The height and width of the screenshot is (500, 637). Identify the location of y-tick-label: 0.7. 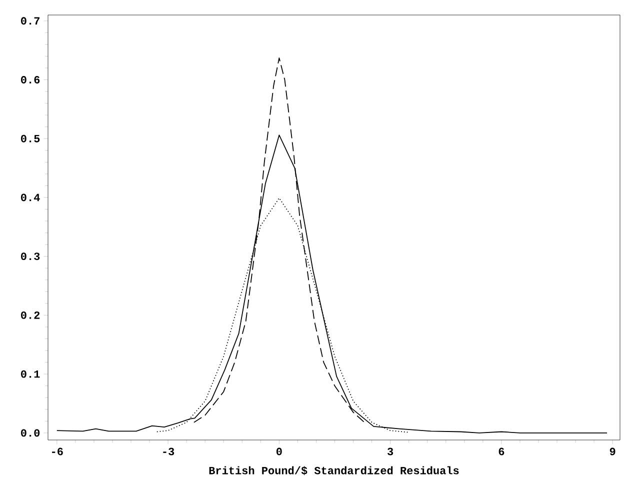
(30, 21).